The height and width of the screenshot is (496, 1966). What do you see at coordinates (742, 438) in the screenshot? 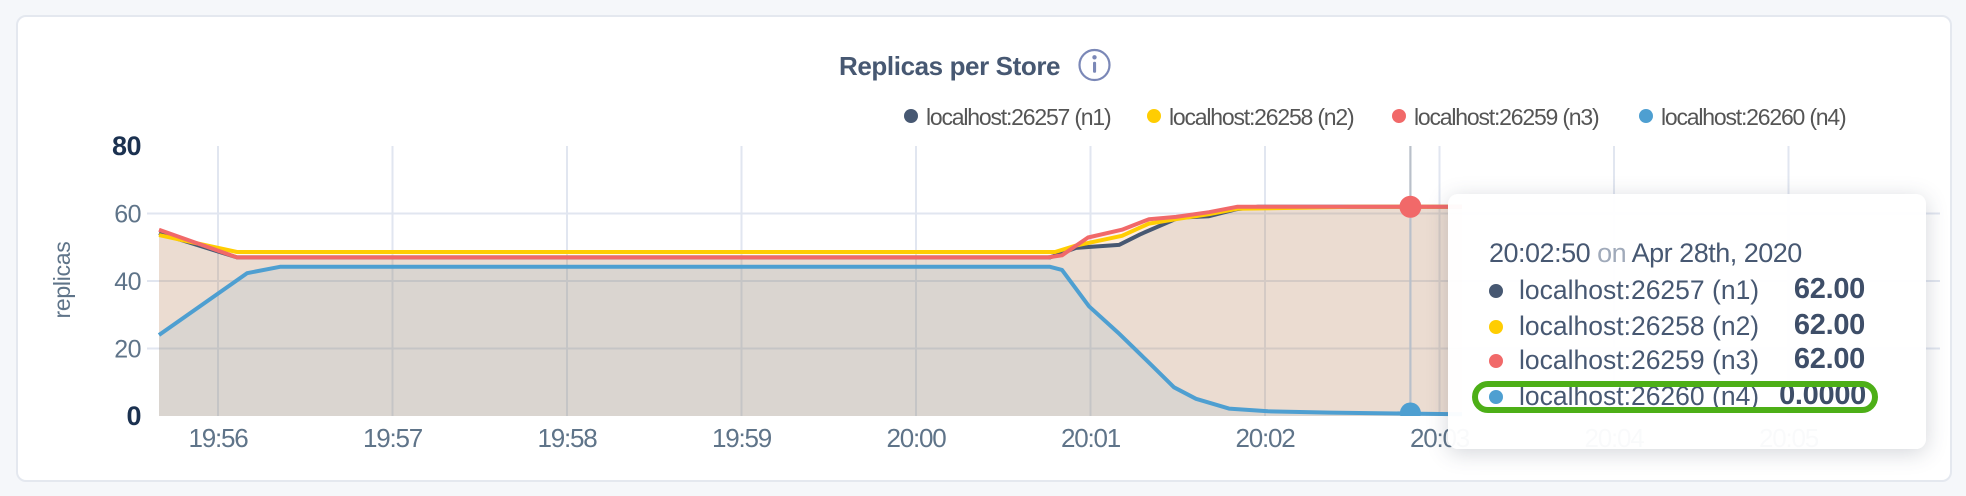
I see `svg-text: 19:59` at bounding box center [742, 438].